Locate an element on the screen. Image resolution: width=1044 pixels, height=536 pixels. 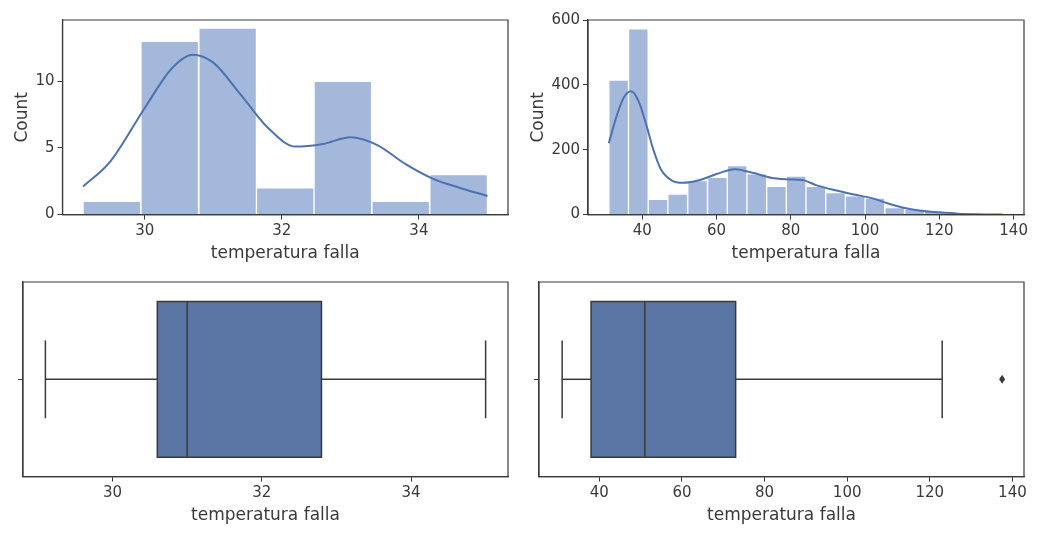
y-tick-label: 10 is located at coordinates (45, 80).